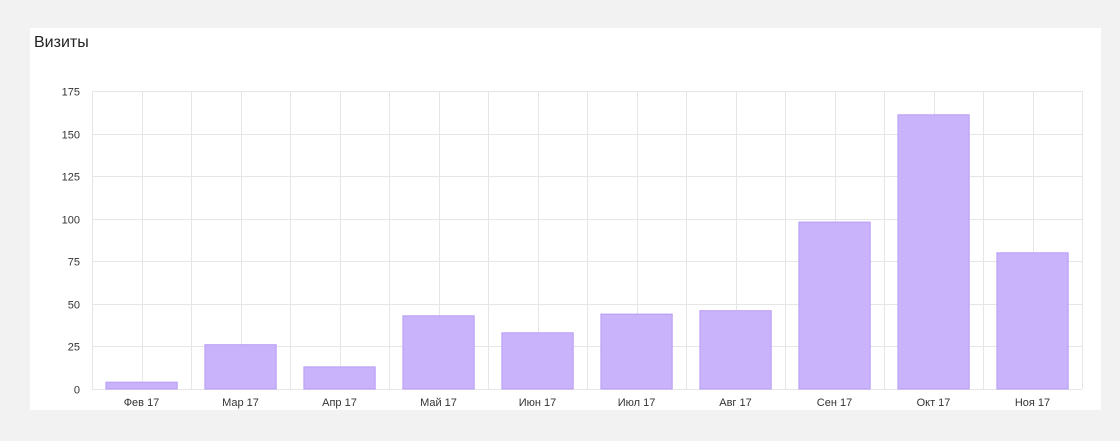 This screenshot has height=441, width=1120. Describe the element at coordinates (74, 263) in the screenshot. I see `y-tick-label: 75` at that location.